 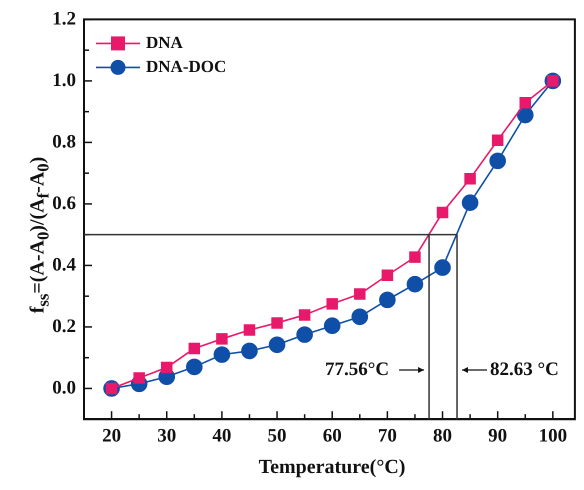 What do you see at coordinates (222, 436) in the screenshot?
I see `x-tick-label: 40` at bounding box center [222, 436].